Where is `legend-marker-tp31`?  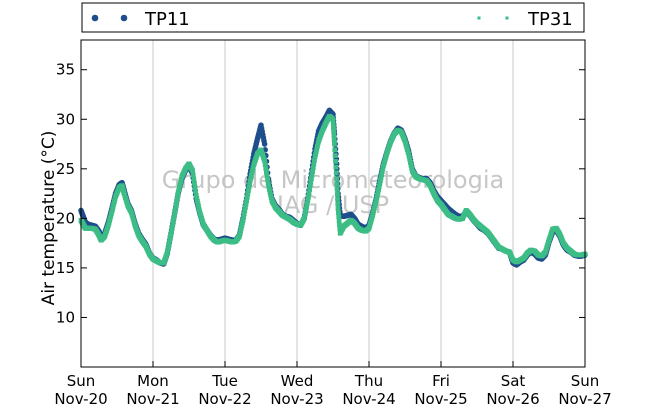
legend-marker-tp31 is located at coordinates (493, 18).